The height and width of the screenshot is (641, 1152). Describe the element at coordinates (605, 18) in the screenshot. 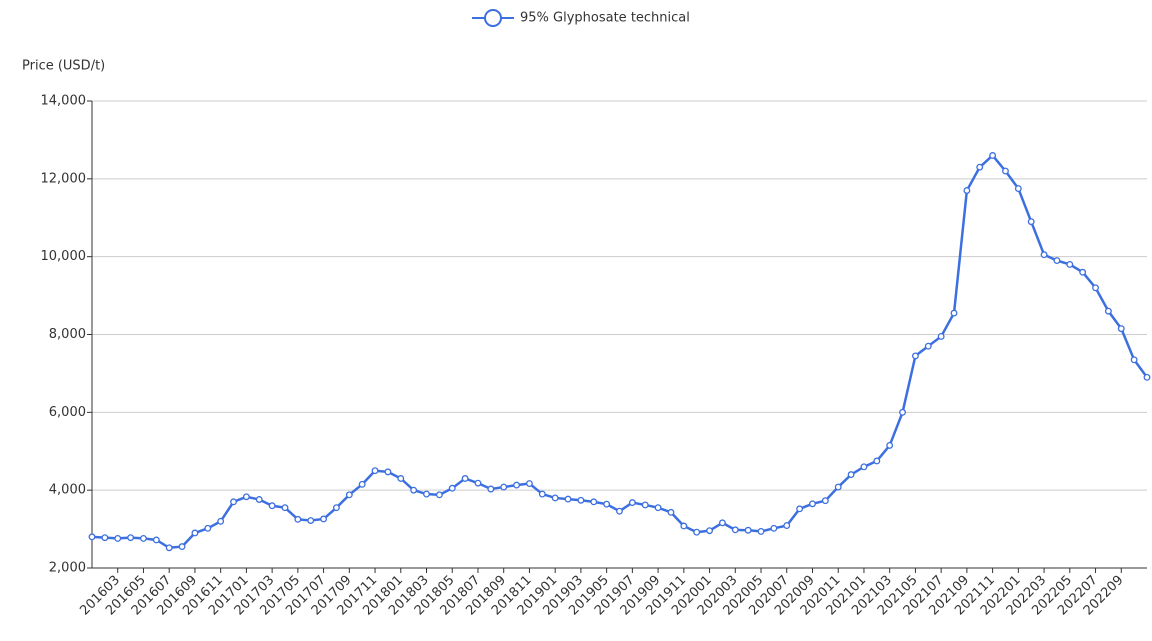

I see `legend-label: 95% Glyphosate technical` at that location.